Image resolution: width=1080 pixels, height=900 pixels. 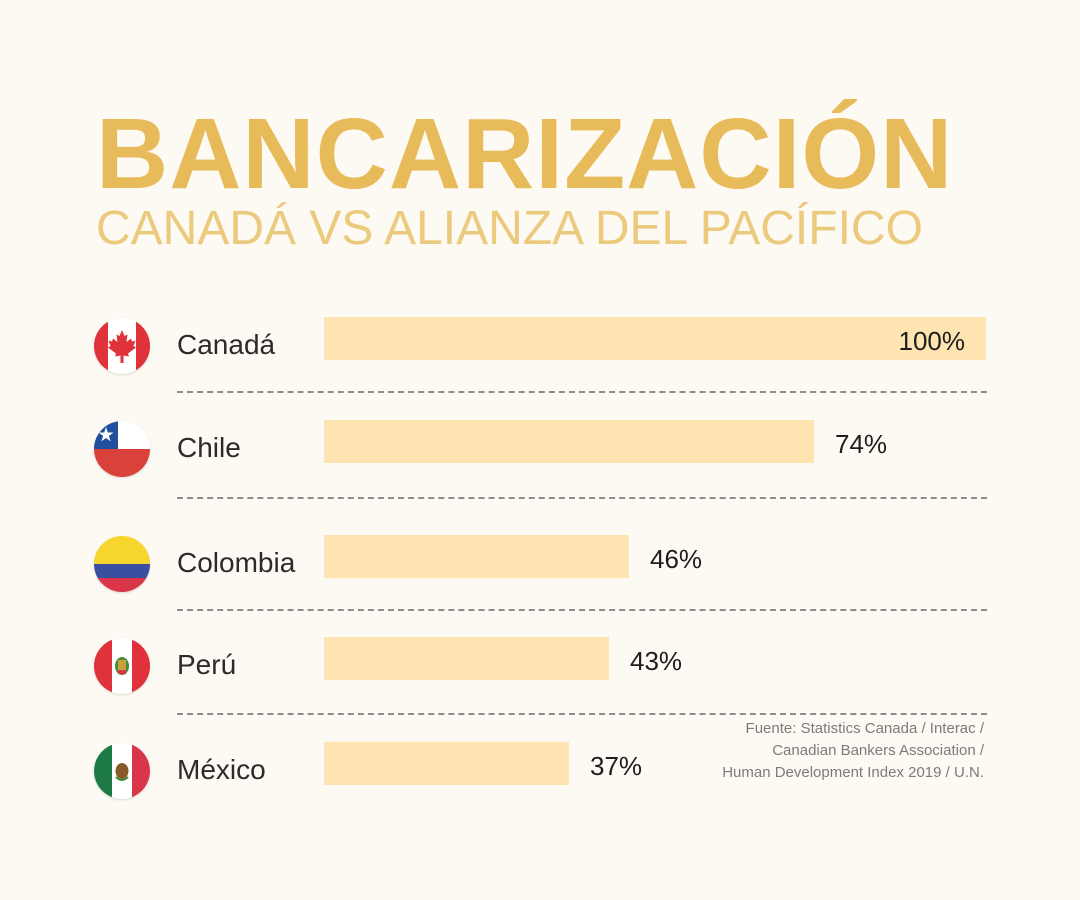 What do you see at coordinates (525, 154) in the screenshot?
I see `chart-title: BANCARIZACIÓN` at bounding box center [525, 154].